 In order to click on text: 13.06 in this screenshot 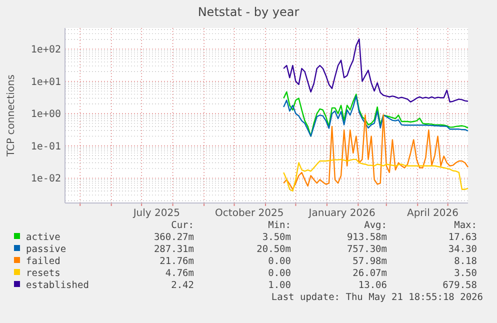, I will do `click(373, 285)`.